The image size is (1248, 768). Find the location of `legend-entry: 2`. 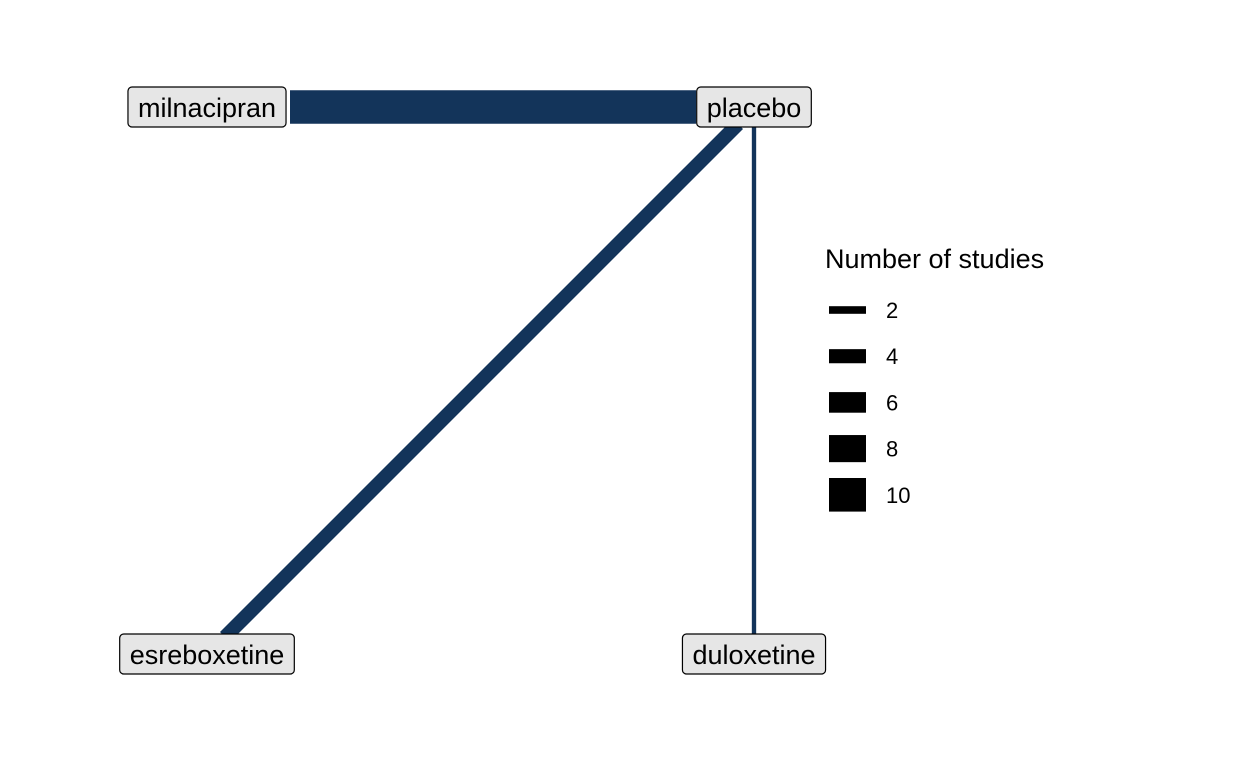

legend-entry: 2 is located at coordinates (863, 310).